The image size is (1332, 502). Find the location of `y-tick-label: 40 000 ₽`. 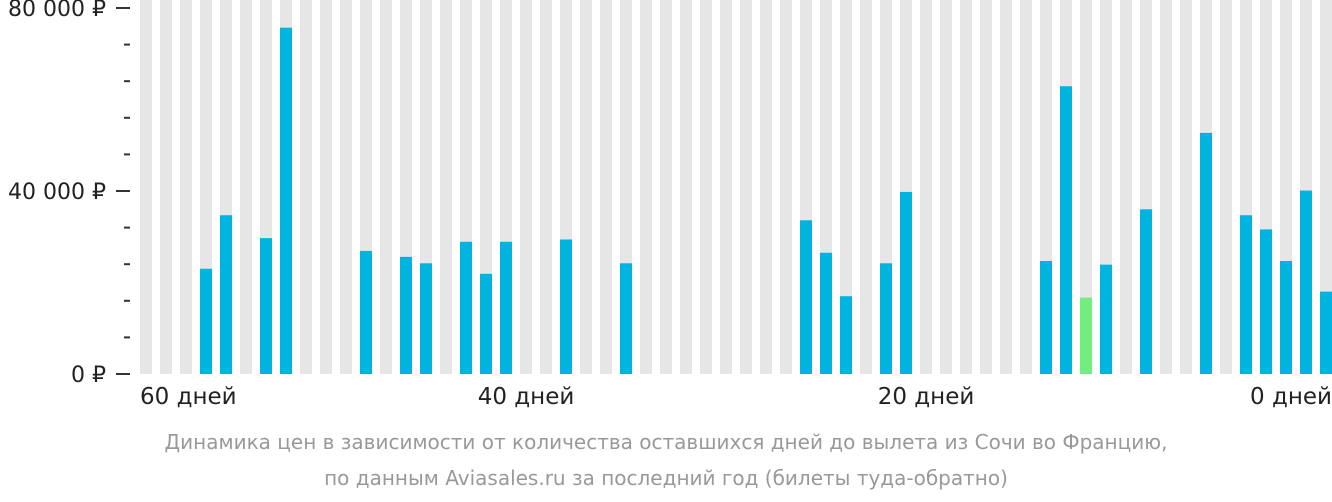

y-tick-label: 40 000 ₽ is located at coordinates (57, 192).